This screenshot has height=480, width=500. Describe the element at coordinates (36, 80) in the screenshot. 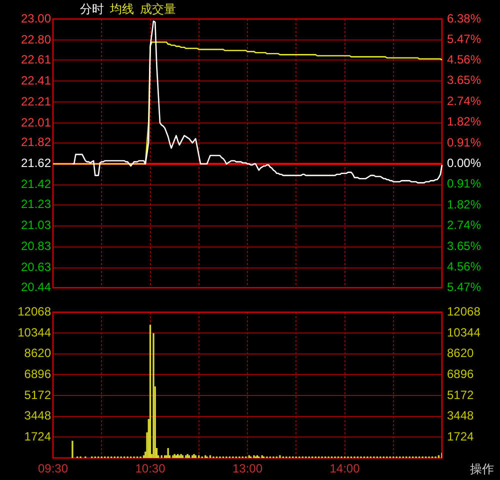

I see `y-tick-label: 22.41` at that location.